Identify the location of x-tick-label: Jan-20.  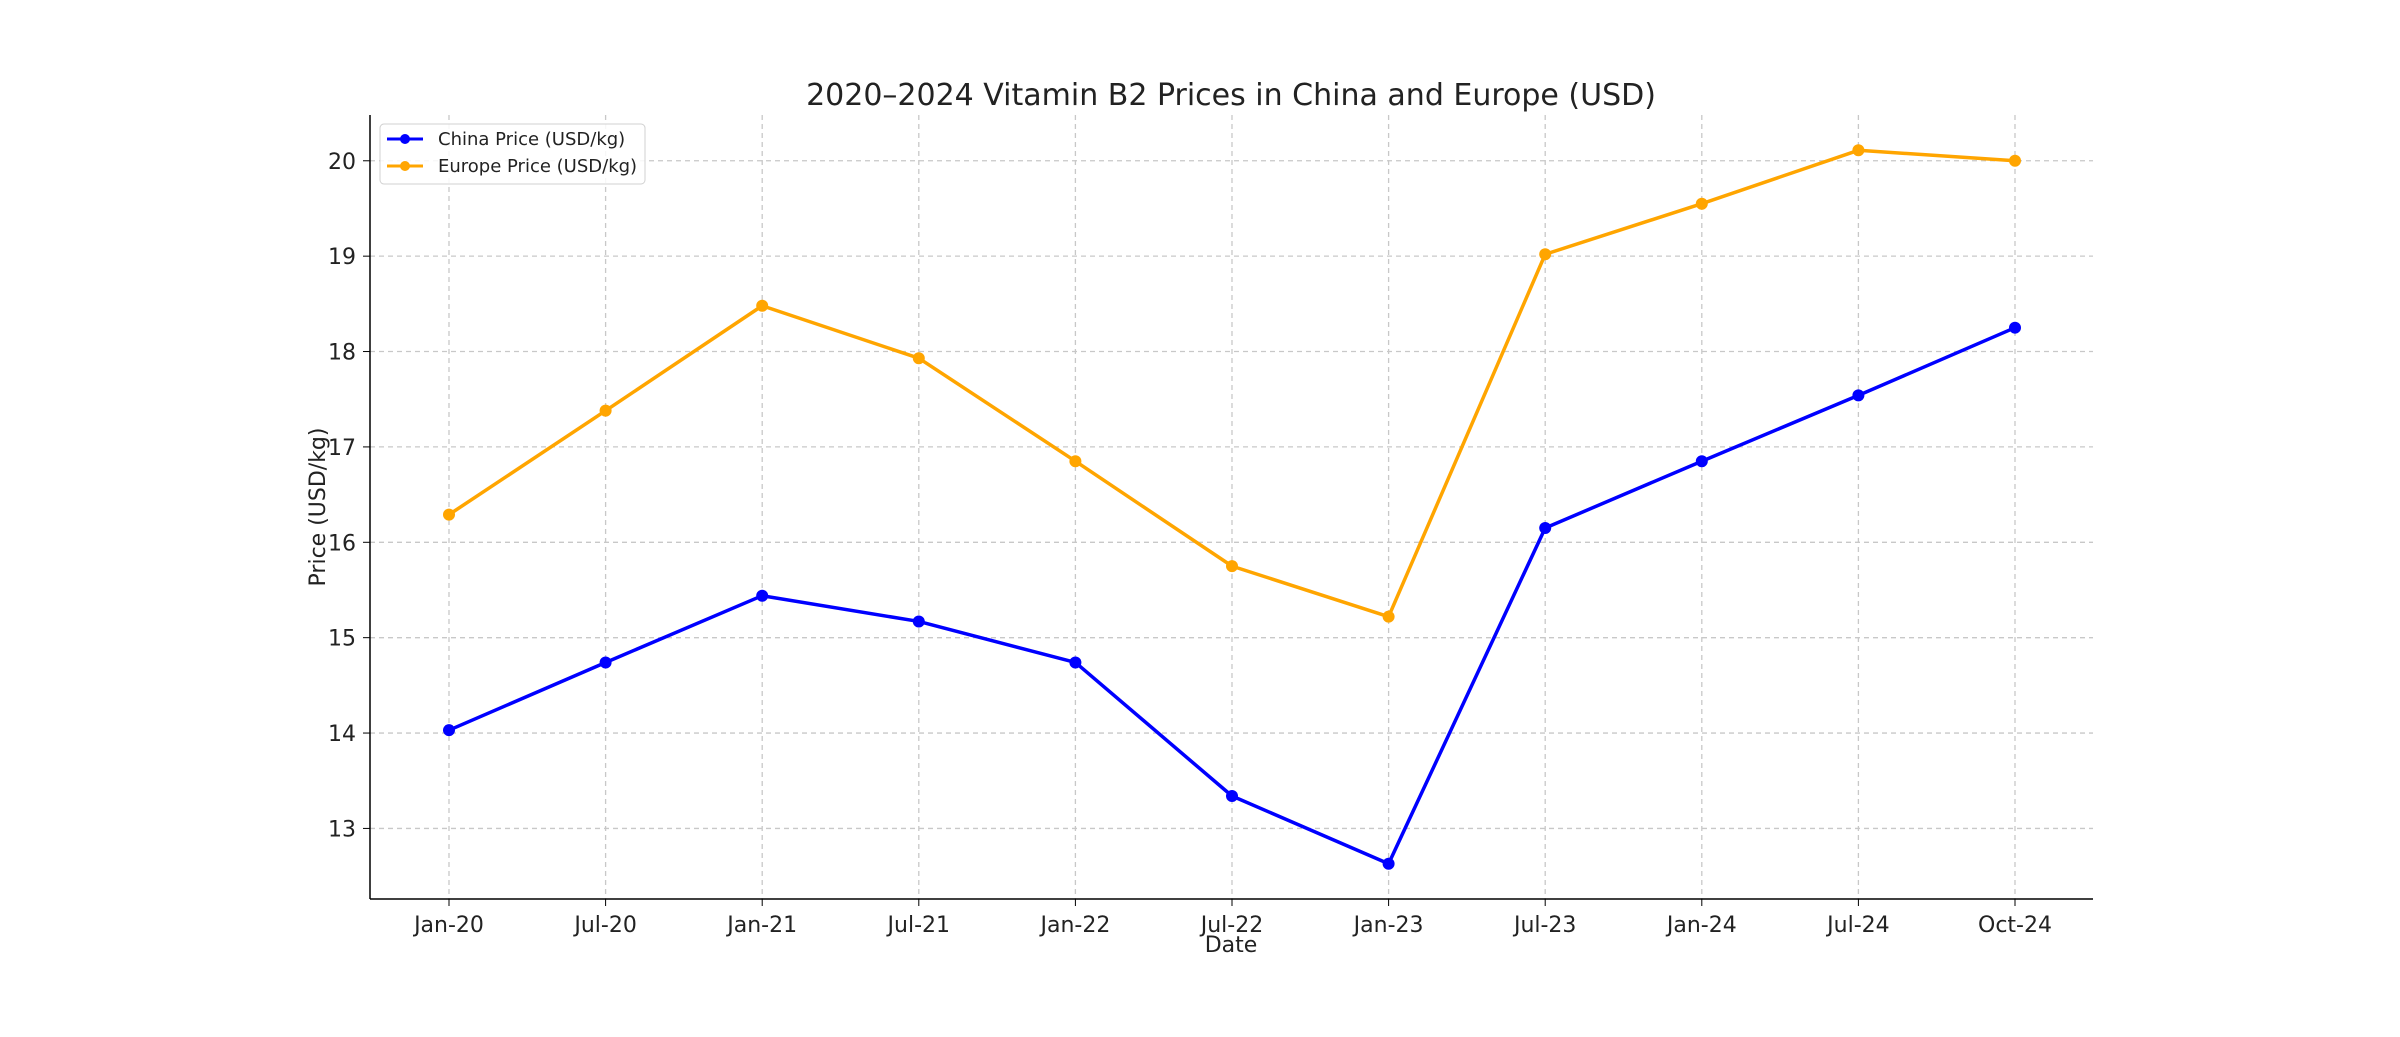
(448, 925).